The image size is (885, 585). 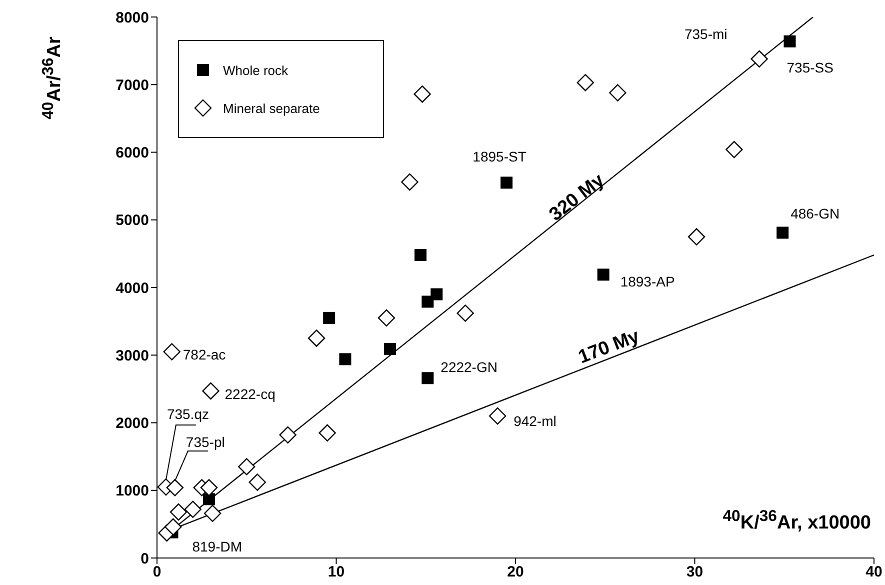 I want to click on x-tick-label: 30, so click(x=695, y=572).